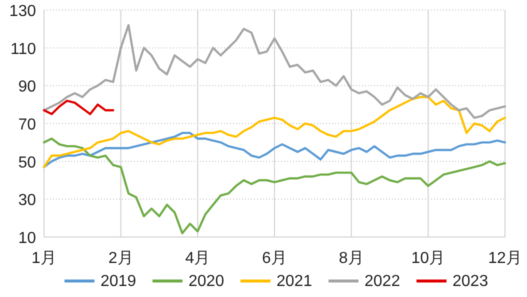  What do you see at coordinates (206, 281) in the screenshot?
I see `legend-label: 2020` at bounding box center [206, 281].